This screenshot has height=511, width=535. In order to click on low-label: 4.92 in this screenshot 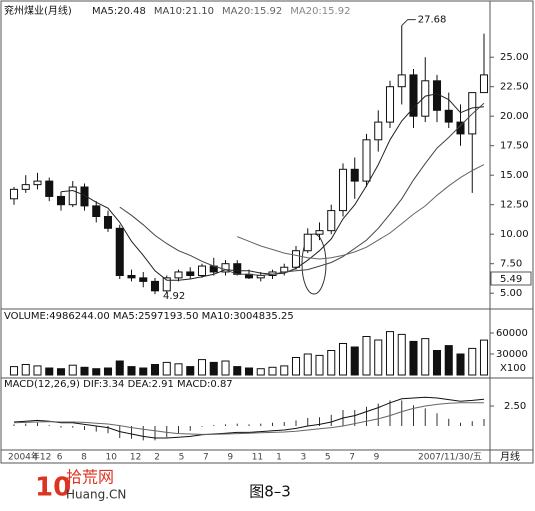, I will do `click(174, 296)`.